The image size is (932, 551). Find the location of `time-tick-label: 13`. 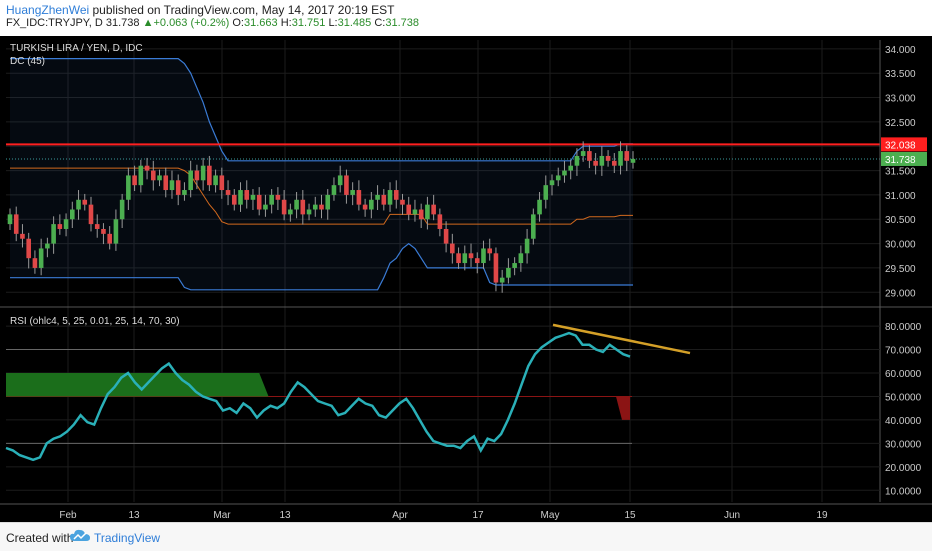

time-tick-label: 13 is located at coordinates (134, 515).